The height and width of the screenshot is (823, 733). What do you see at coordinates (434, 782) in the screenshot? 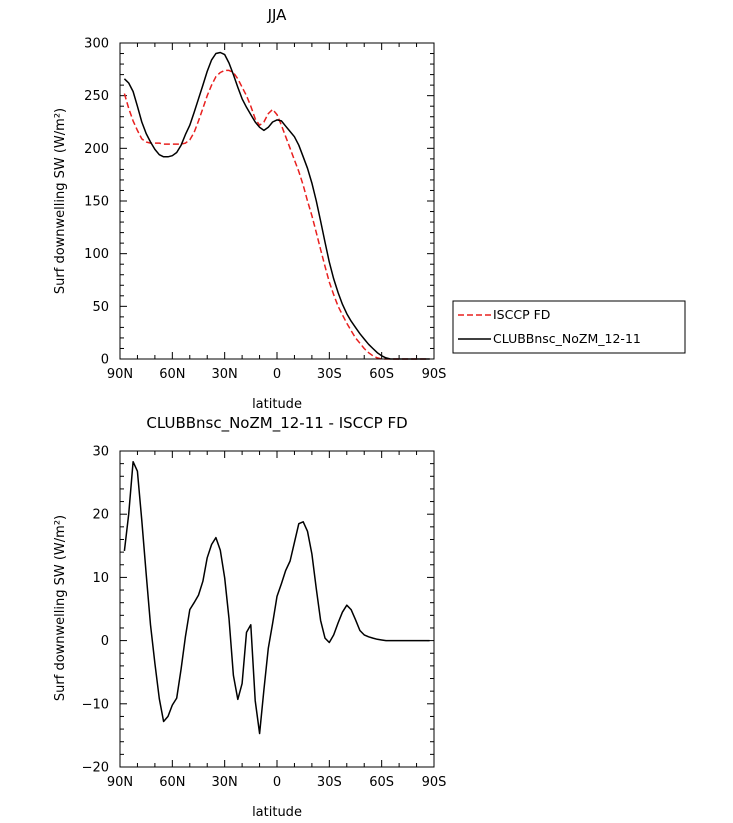
I see `difference-x-tick-label: 90S` at bounding box center [434, 782].